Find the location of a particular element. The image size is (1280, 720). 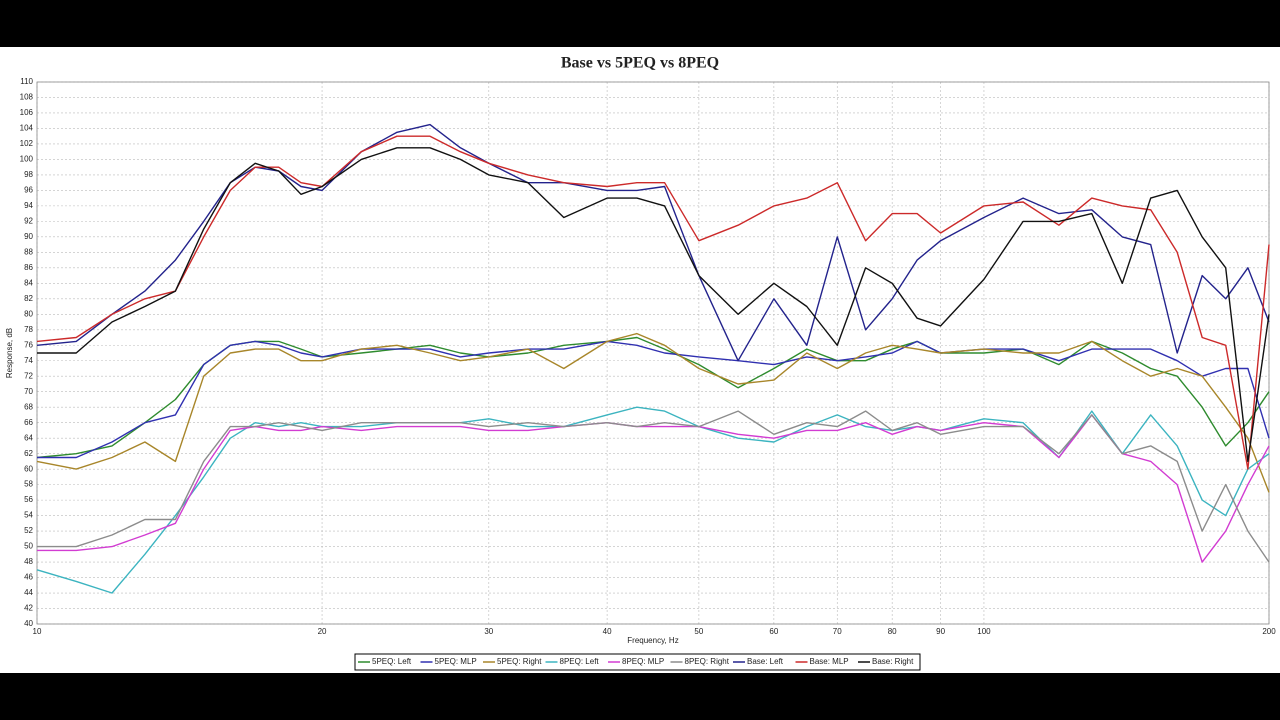

x-tick-label: 200 is located at coordinates (1269, 631).